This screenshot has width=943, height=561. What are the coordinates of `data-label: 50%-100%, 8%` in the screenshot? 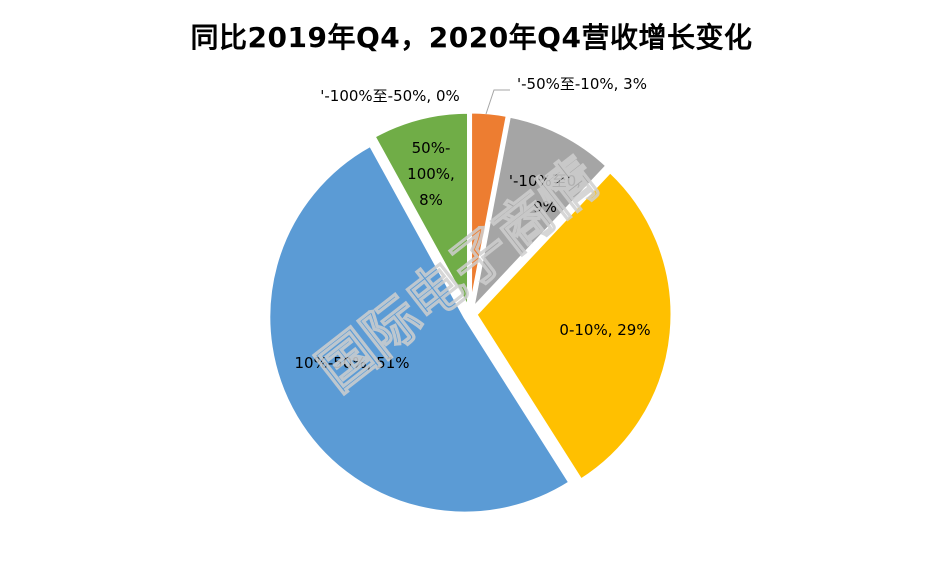 It's located at (431, 174).